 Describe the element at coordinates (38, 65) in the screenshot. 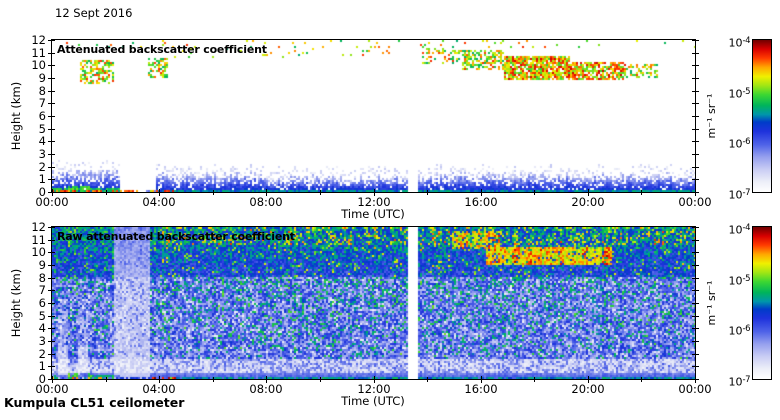

I see `y-tick-label: 10` at that location.